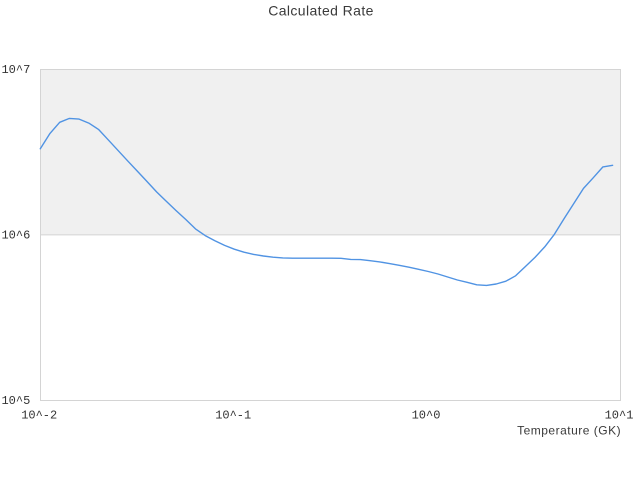  What do you see at coordinates (426, 416) in the screenshot?
I see `svg-text: 10^0` at bounding box center [426, 416].